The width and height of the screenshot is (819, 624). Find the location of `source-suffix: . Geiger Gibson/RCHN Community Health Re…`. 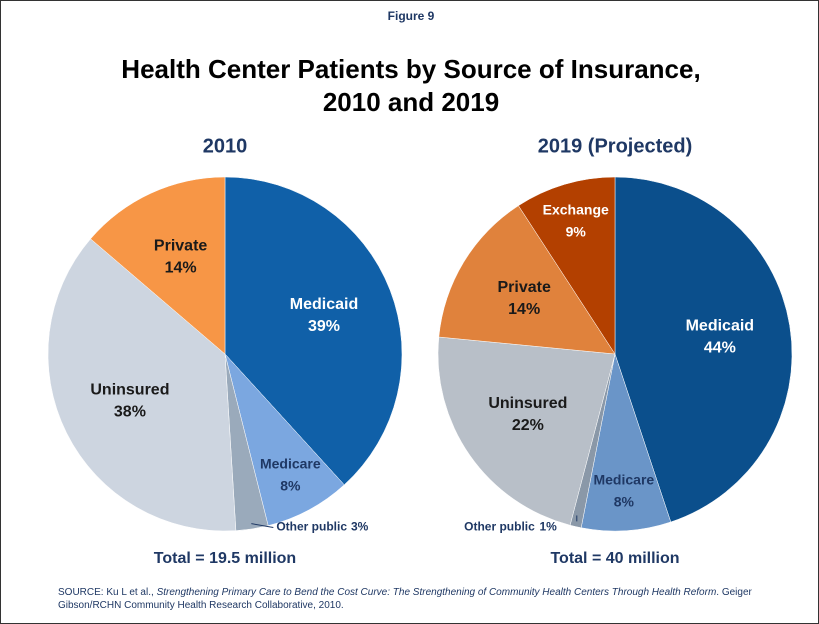

source-suffix: . Geiger Gibson/RCHN Community Health Re… is located at coordinates (405, 599).